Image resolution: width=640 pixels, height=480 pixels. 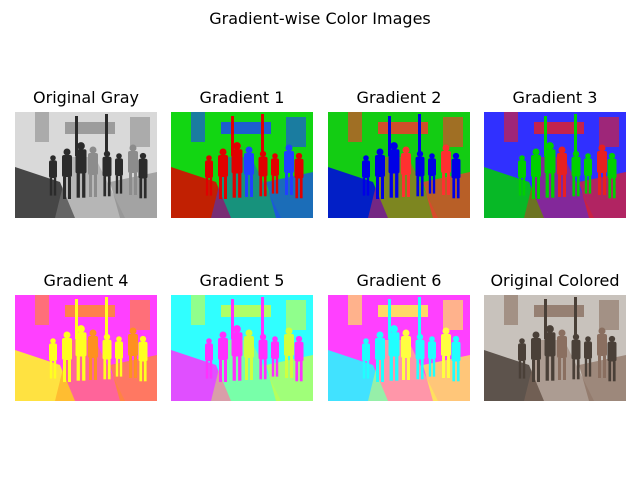 I want to click on panel-title: Gradient 4, so click(x=86, y=280).